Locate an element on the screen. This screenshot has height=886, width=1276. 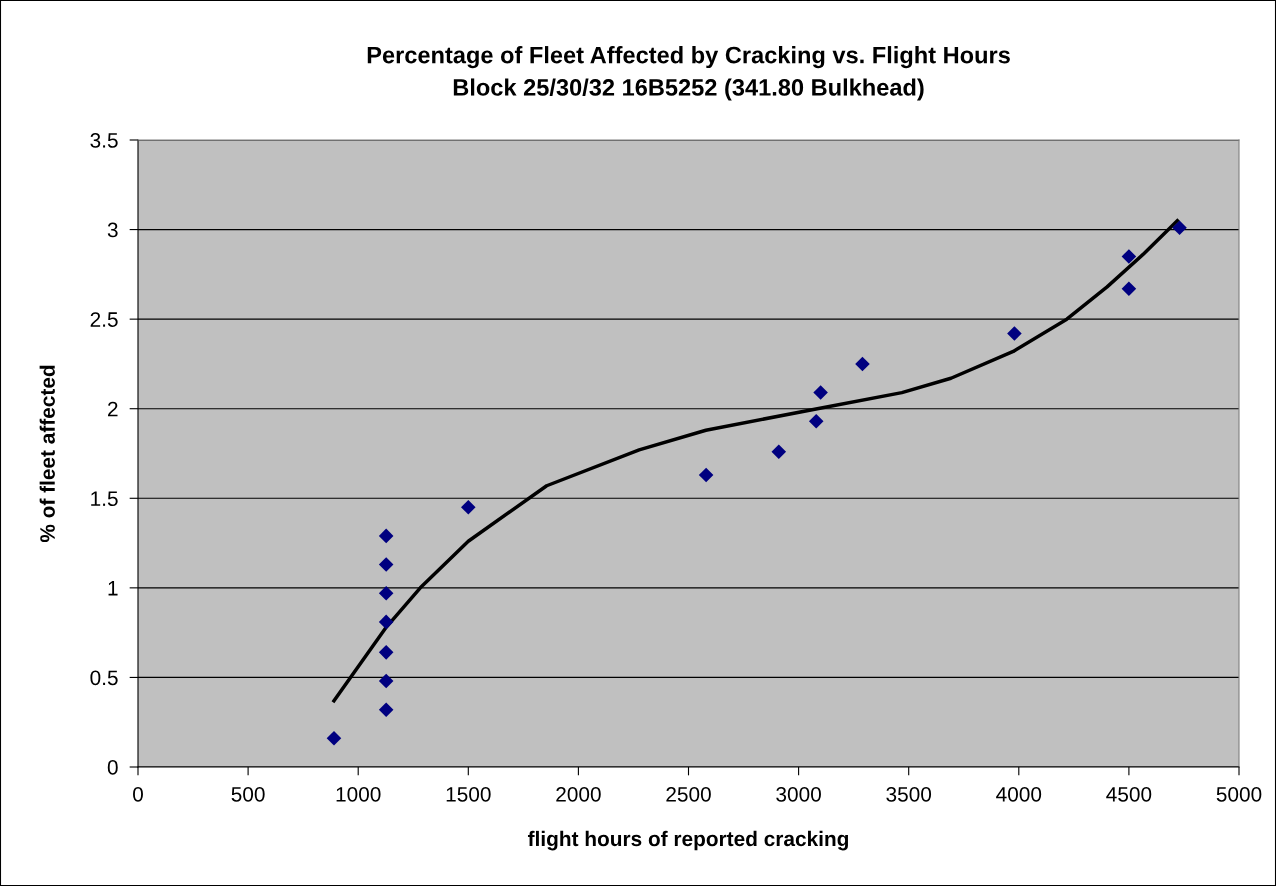
x-tick-label: 3000 is located at coordinates (798, 794).